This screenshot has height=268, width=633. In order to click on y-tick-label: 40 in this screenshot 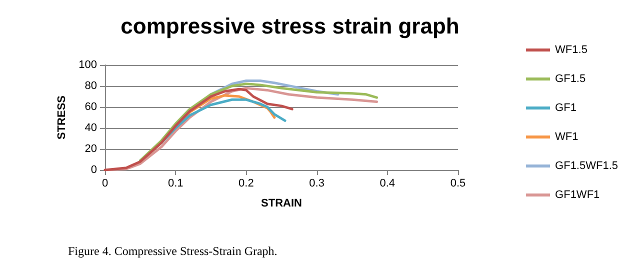, I will do `click(90, 128)`.